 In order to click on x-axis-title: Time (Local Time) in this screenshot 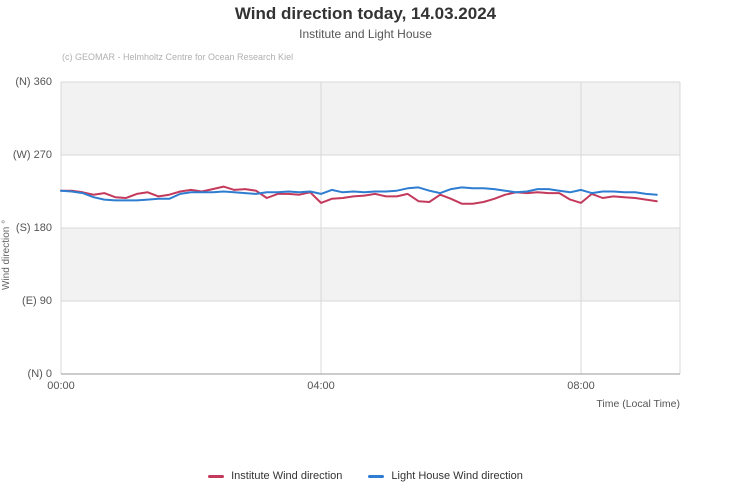, I will do `click(638, 404)`.